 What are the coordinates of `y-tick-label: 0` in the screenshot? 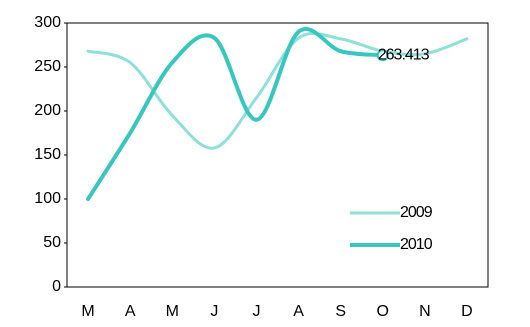 It's located at (56, 286).